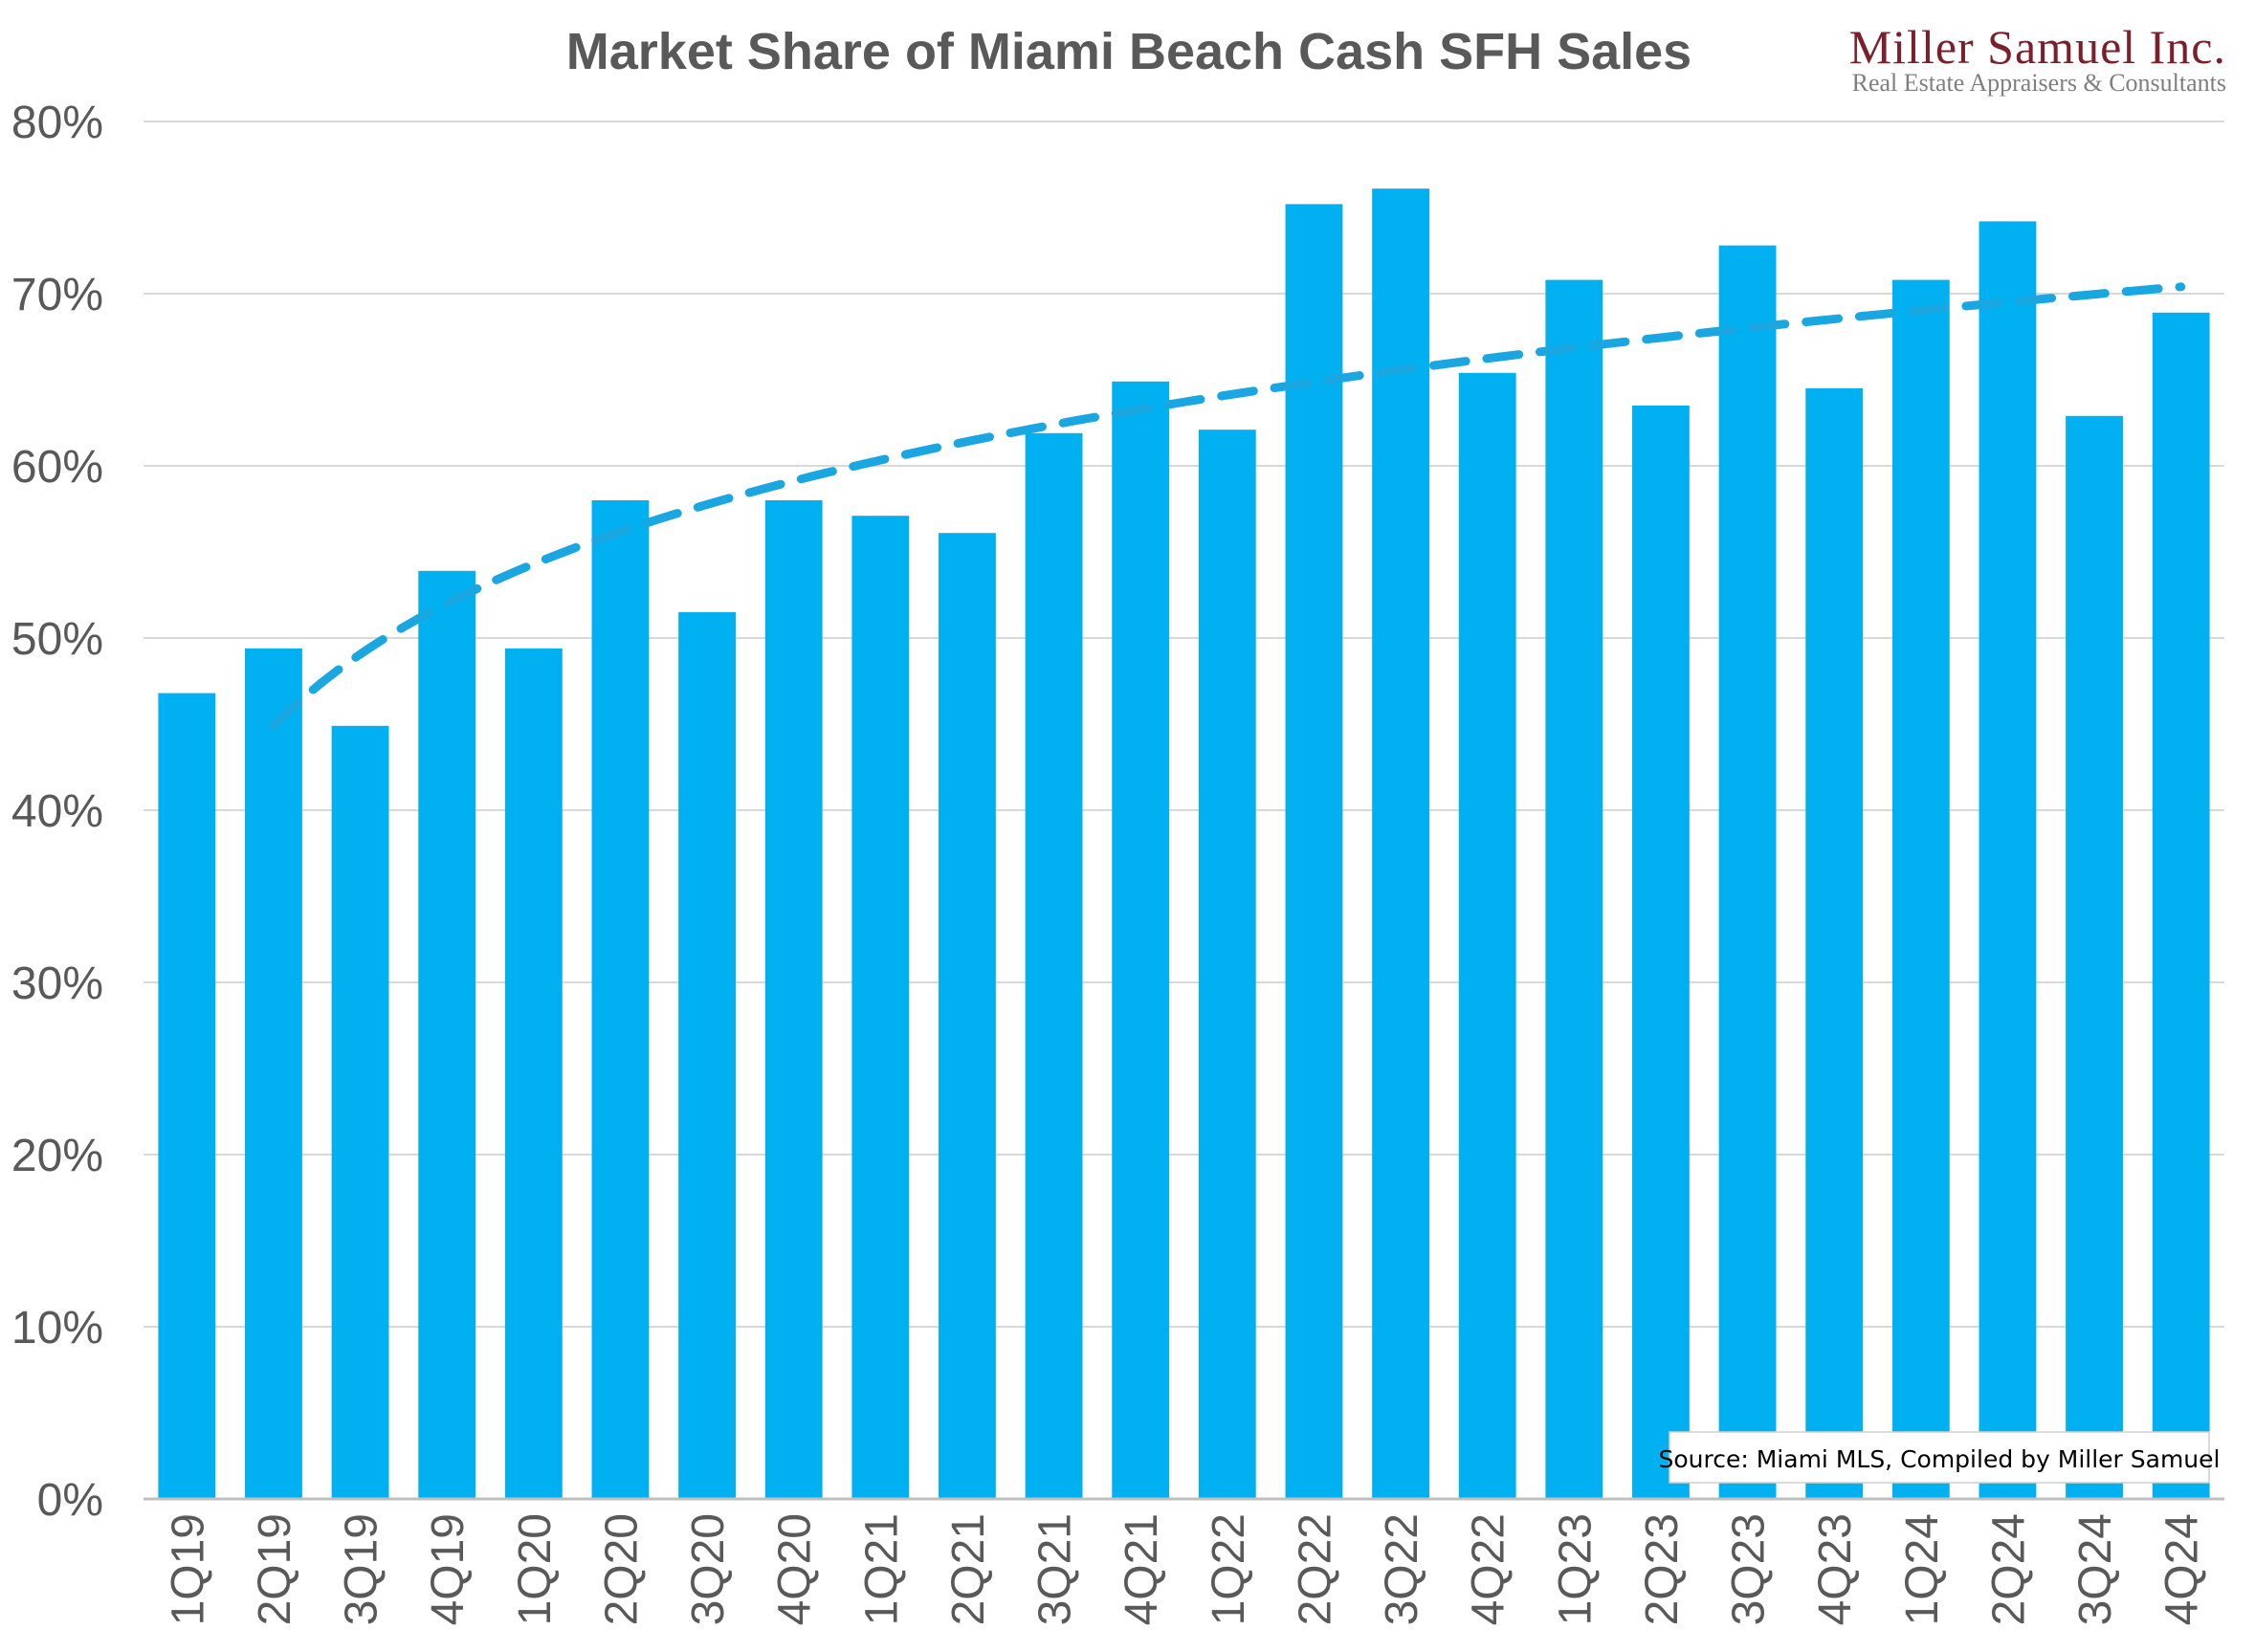  What do you see at coordinates (708, 1569) in the screenshot?
I see `x-tick-label: 3Q20` at bounding box center [708, 1569].